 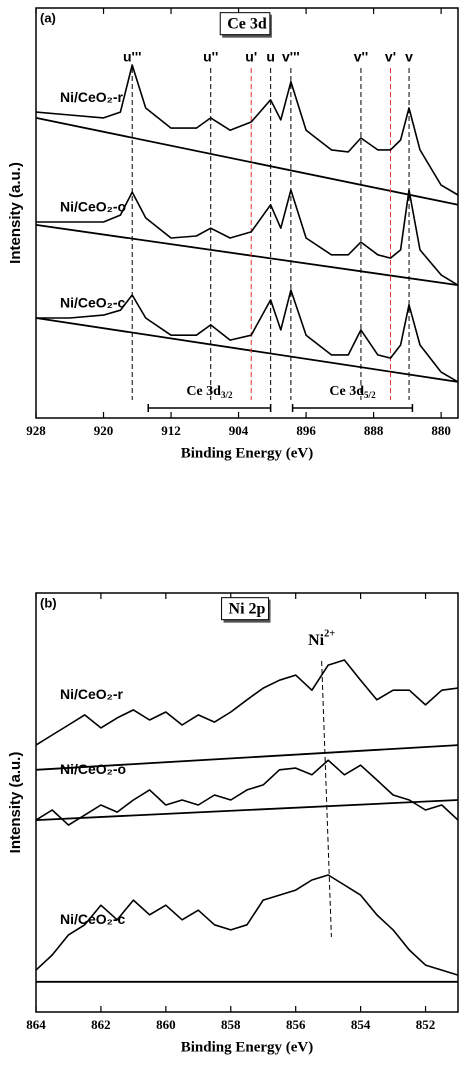 I want to click on range-label: Ce 3d5/2, so click(x=352, y=392).